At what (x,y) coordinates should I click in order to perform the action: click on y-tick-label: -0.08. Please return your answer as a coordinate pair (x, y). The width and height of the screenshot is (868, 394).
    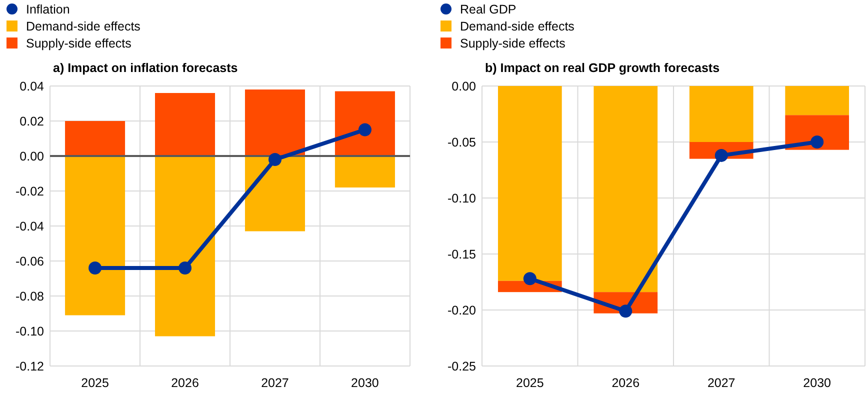
    Looking at the image, I should click on (30, 297).